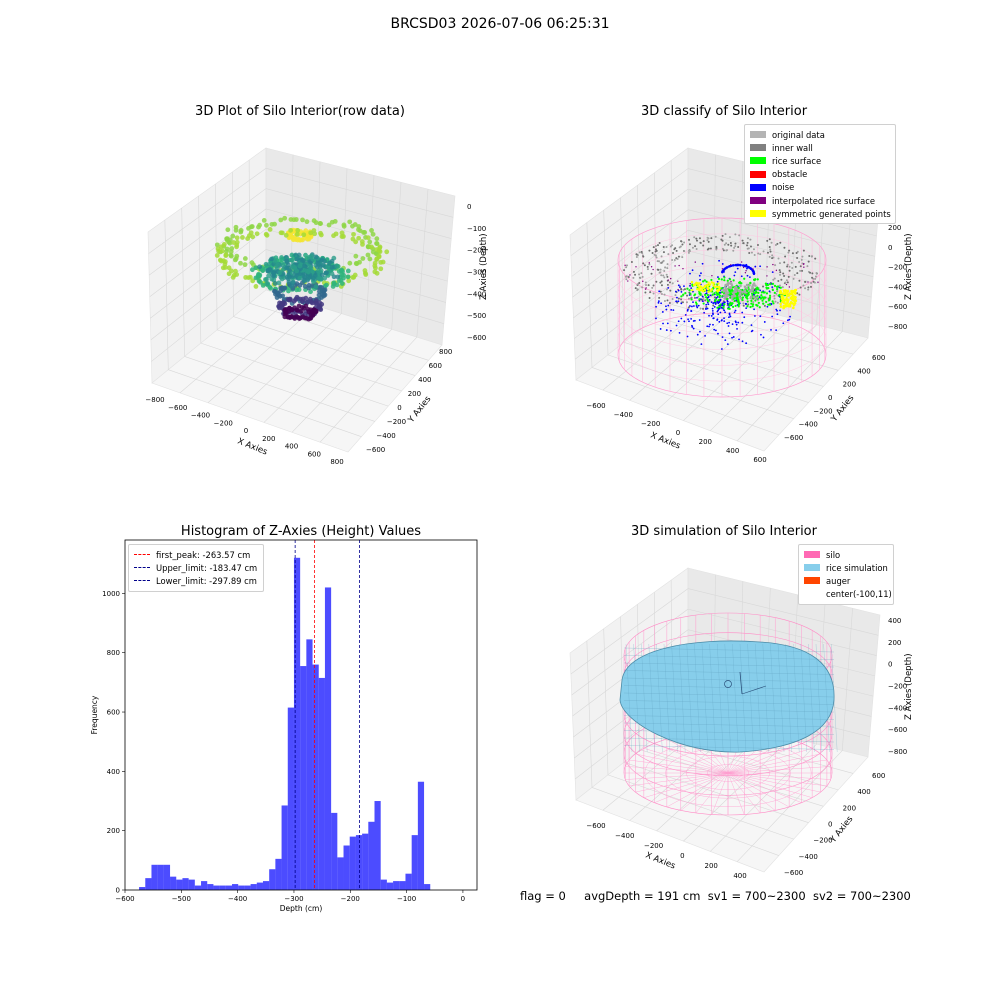 Image resolution: width=1000 pixels, height=1000 pixels. Describe the element at coordinates (181, 899) in the screenshot. I see `x-tick-label: −500` at that location.